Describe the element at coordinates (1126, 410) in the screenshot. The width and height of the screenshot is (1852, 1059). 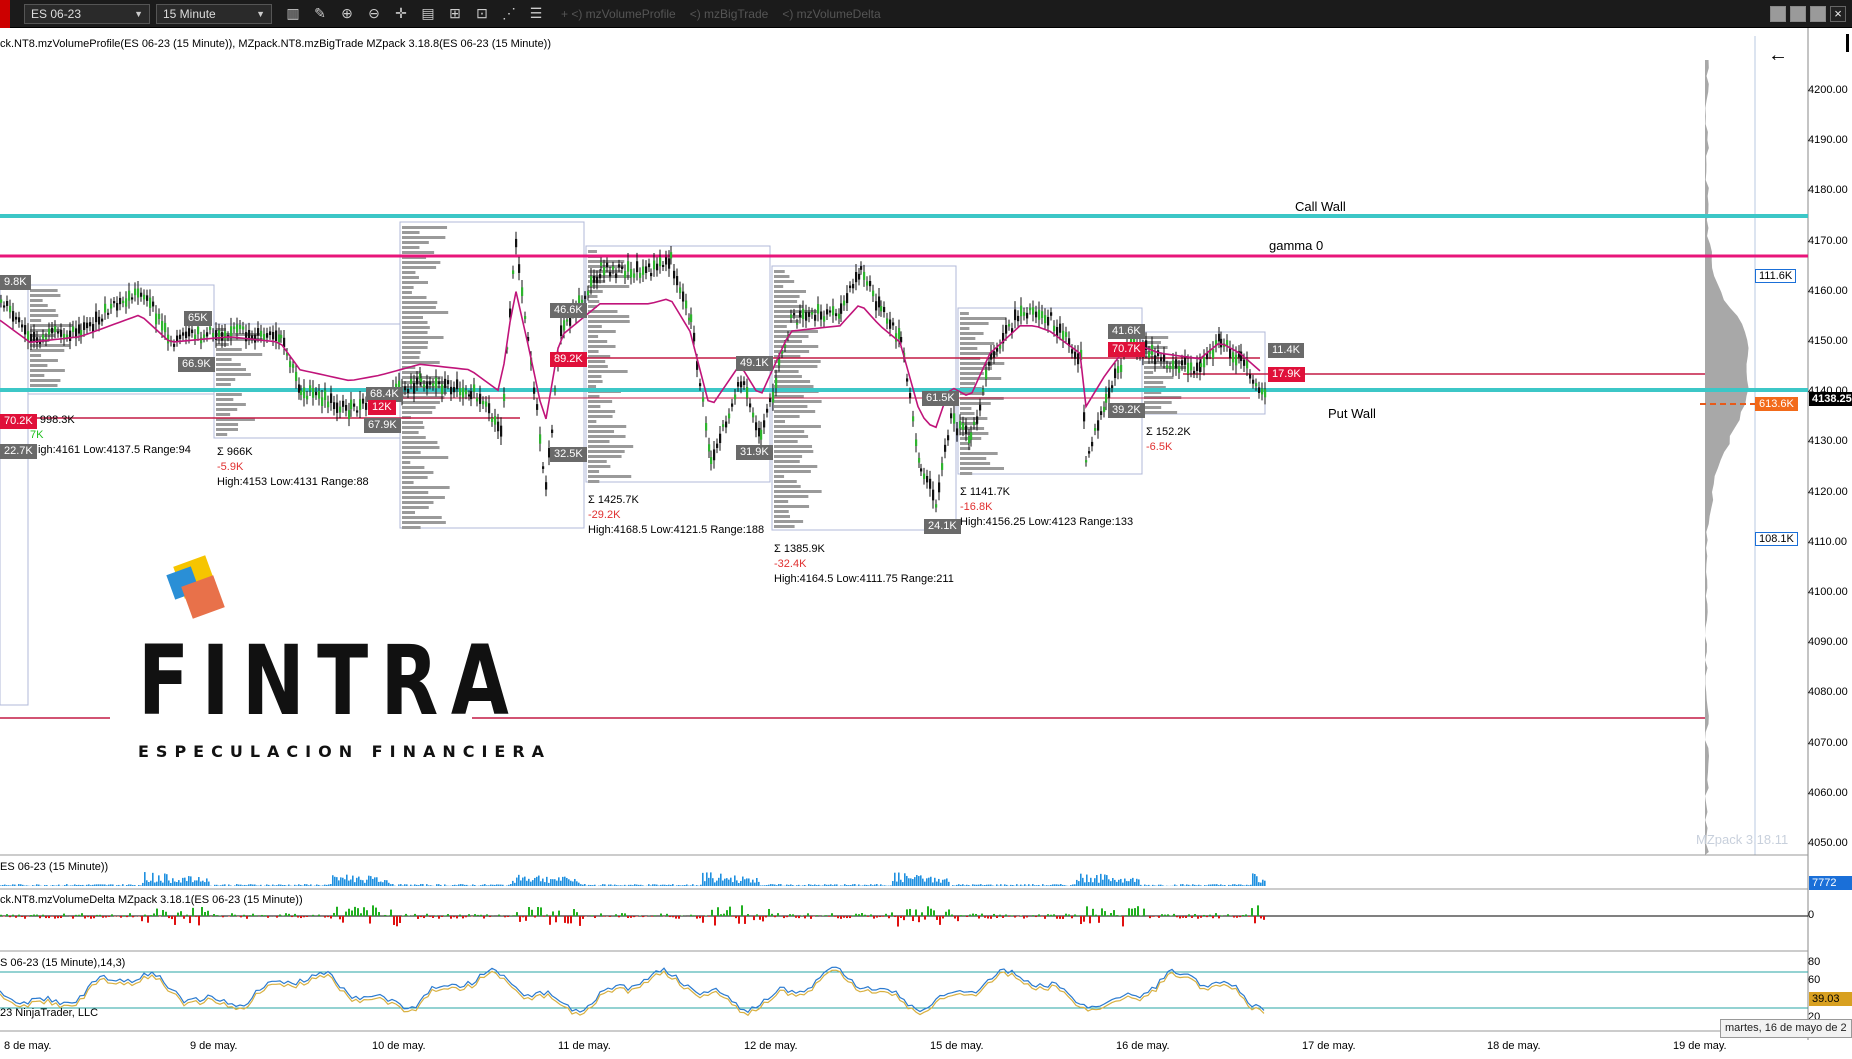
I see `bigtrade-tag: 39.2K` at that location.